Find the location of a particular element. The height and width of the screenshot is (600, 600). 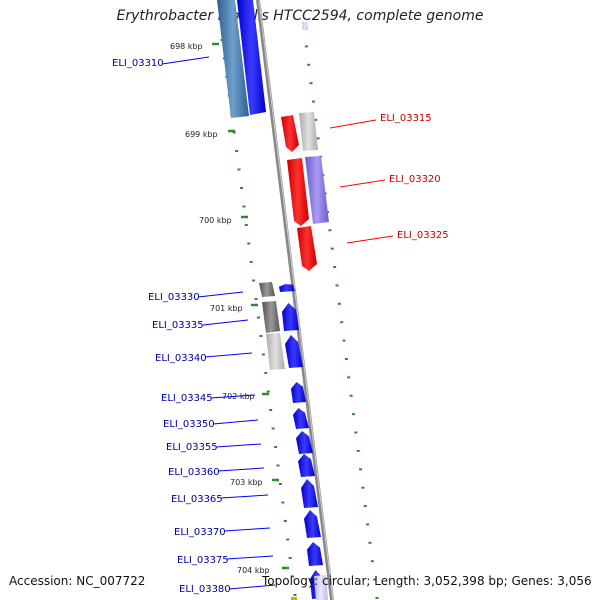

gene-block-steel is located at coordinates (233, 59).